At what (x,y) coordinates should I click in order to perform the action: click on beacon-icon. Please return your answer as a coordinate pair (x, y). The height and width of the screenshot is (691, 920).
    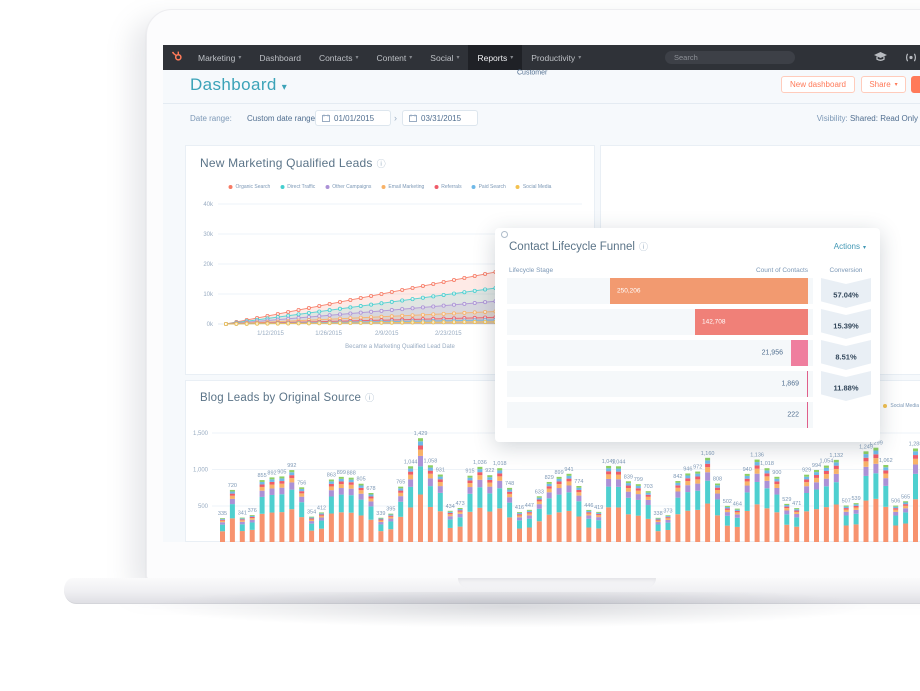
    Looking at the image, I should click on (911, 60).